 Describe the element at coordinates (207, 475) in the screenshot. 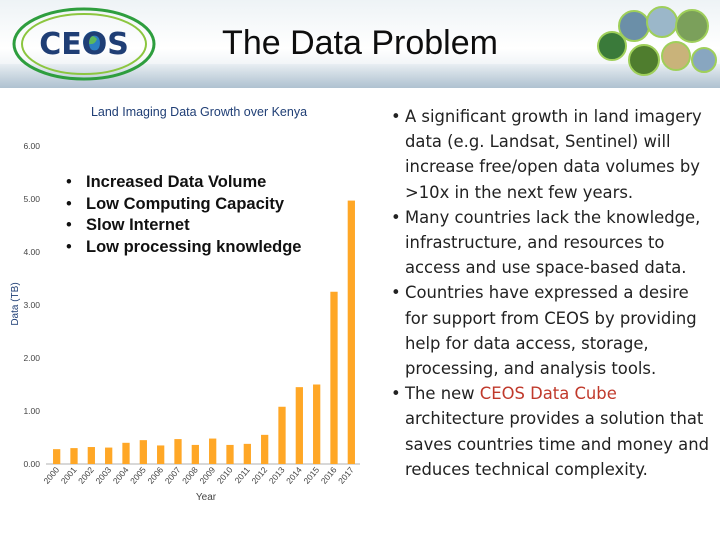

I see `x-tick-label: 2009` at that location.